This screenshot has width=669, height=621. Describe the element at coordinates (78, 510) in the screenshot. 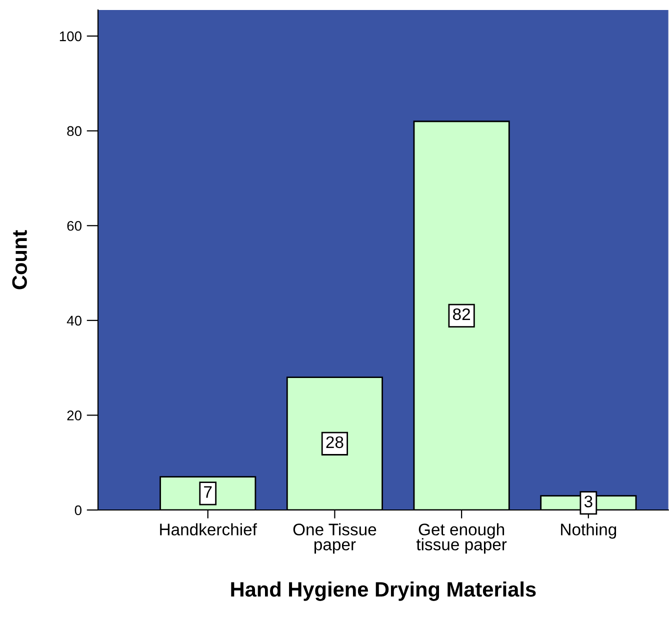

I see `y-tick-label: 0` at that location.